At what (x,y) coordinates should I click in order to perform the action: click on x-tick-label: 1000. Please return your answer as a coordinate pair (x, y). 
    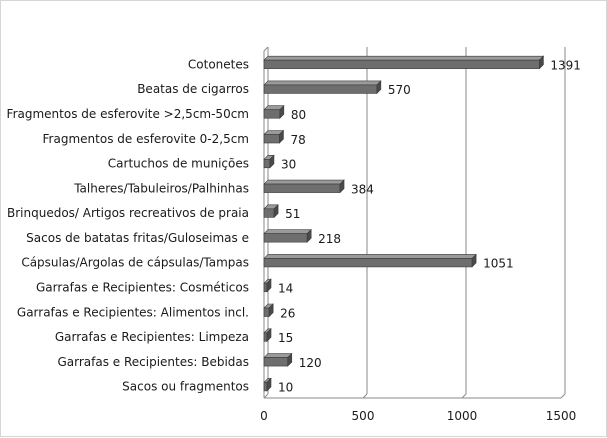
    Looking at the image, I should click on (462, 416).